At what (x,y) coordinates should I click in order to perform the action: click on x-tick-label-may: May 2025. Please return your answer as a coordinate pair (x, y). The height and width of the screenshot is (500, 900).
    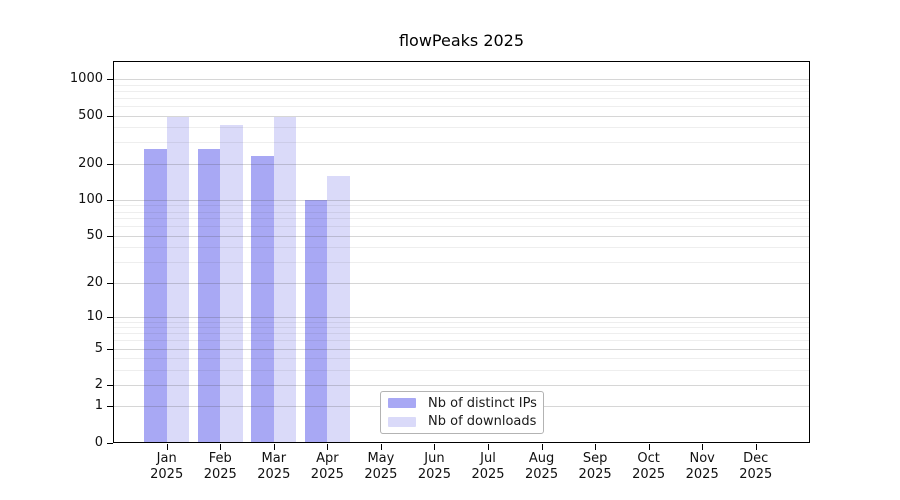
    Looking at the image, I should click on (381, 466).